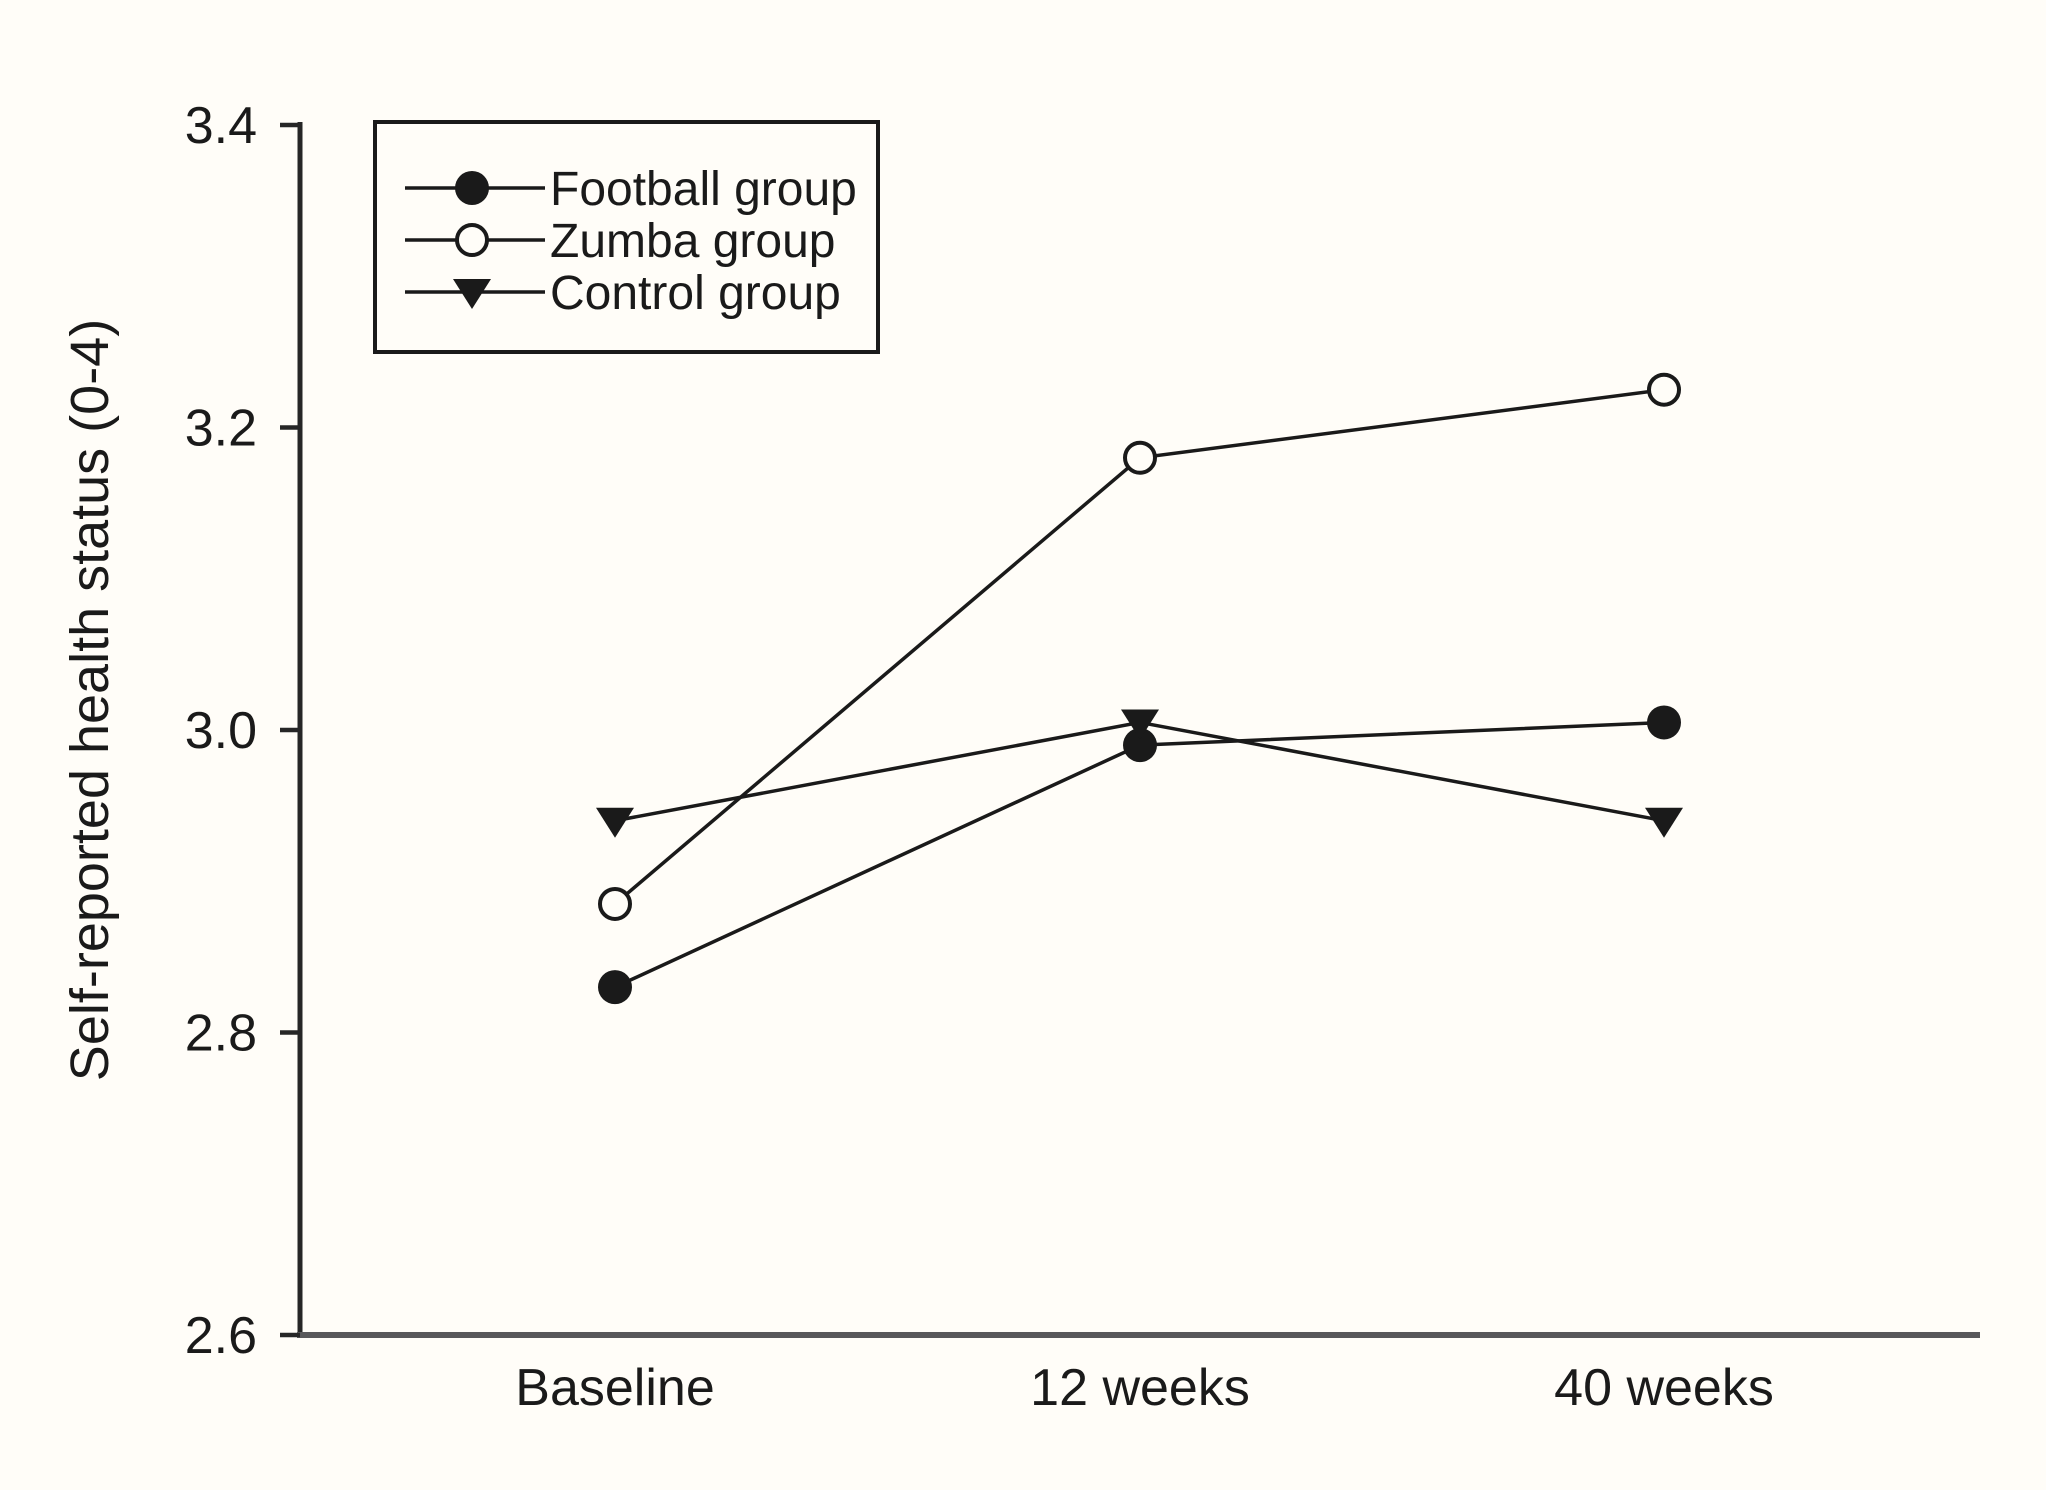 This screenshot has height=1490, width=2046. Describe the element at coordinates (693, 241) in the screenshot. I see `legend-label-zumba-group: Zumba group` at that location.